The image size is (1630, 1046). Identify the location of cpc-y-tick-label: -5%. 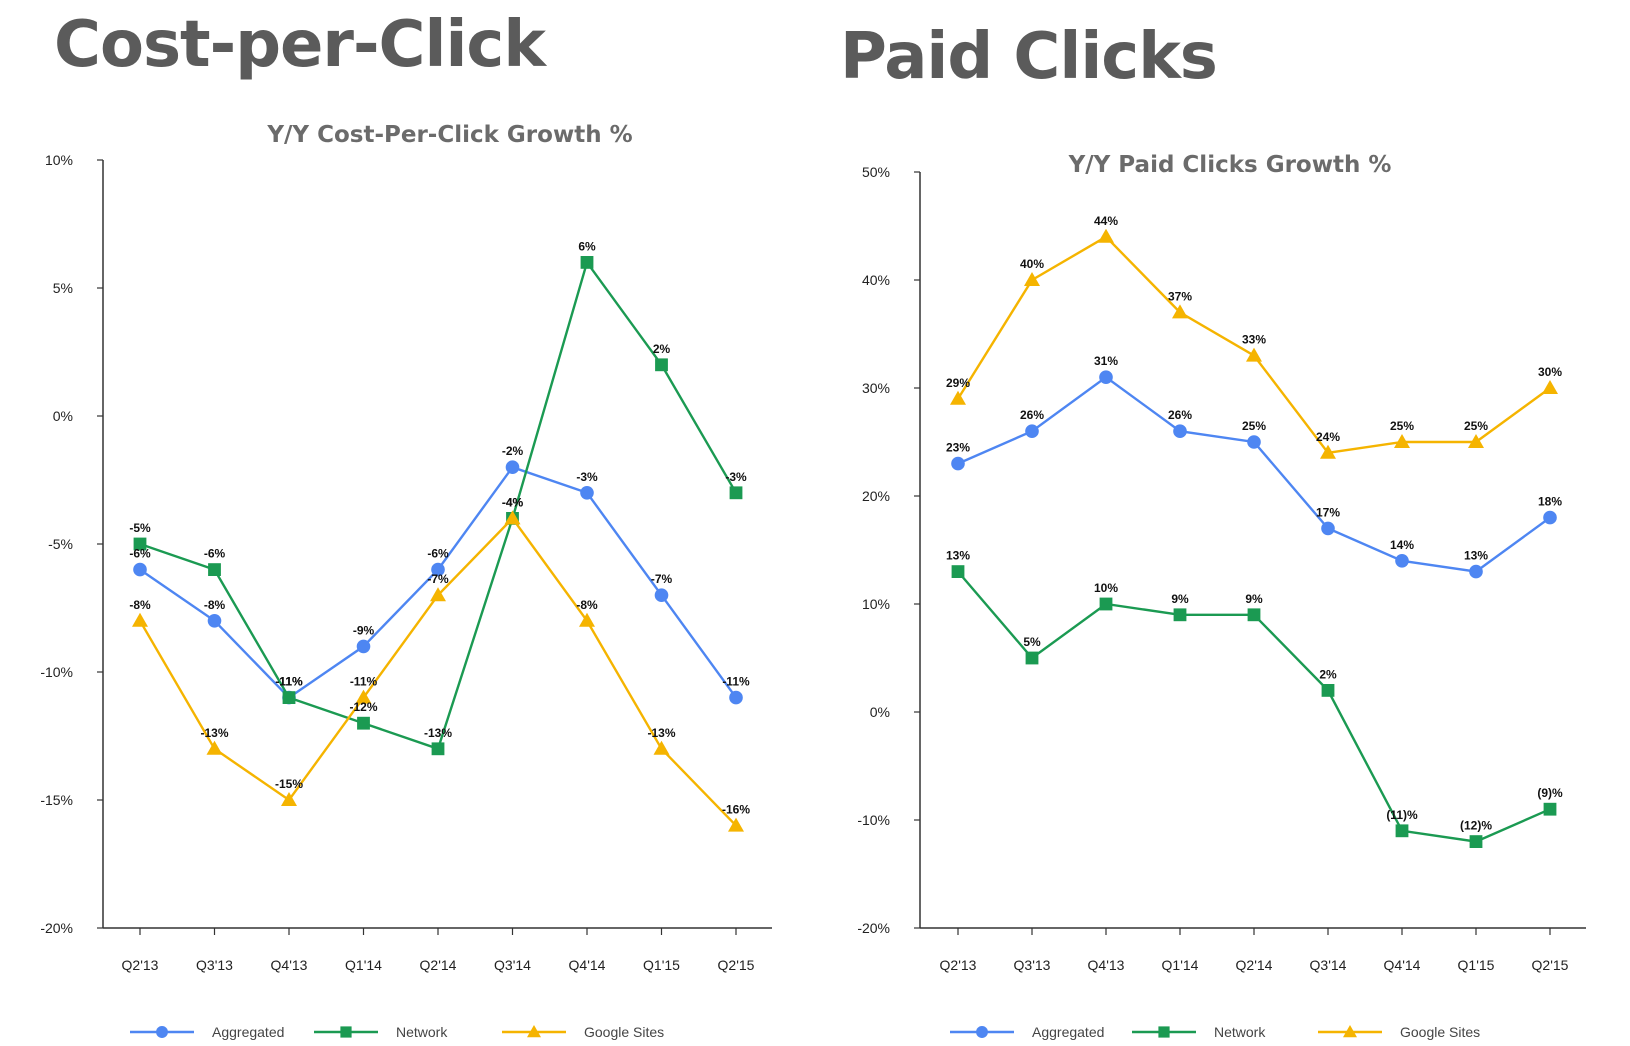
(60, 544).